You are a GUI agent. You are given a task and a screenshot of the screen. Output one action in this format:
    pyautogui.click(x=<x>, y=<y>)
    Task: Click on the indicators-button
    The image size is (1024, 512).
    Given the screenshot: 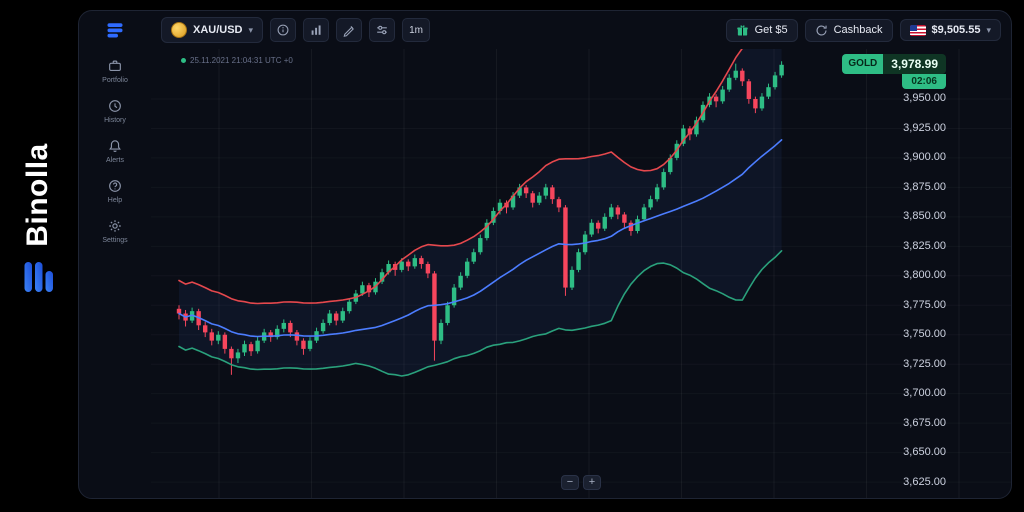 What is the action you would take?
    pyautogui.click(x=316, y=30)
    